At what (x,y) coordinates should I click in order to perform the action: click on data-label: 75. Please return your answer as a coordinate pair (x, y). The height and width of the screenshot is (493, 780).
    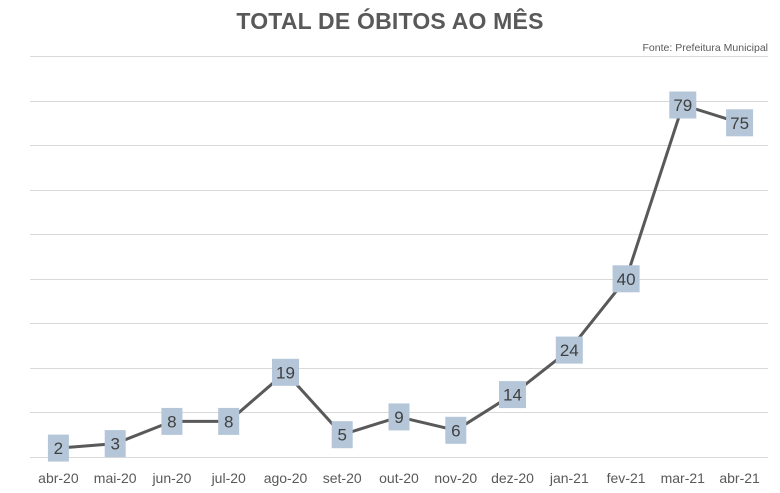
    Looking at the image, I should click on (739, 123).